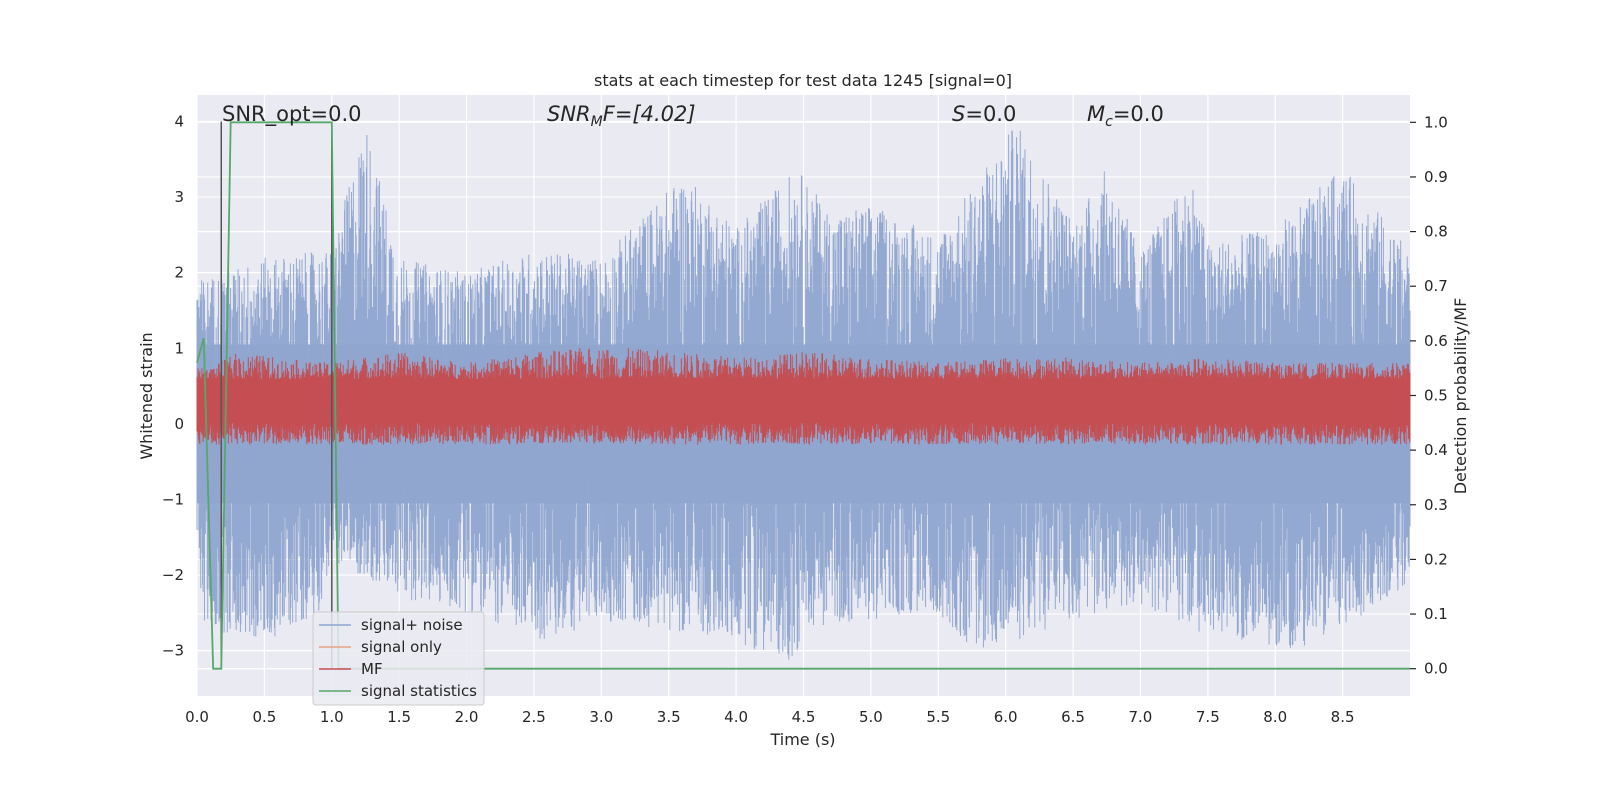 The width and height of the screenshot is (1600, 800). What do you see at coordinates (1436, 232) in the screenshot?
I see `y-right-tick-label: 0.8` at bounding box center [1436, 232].